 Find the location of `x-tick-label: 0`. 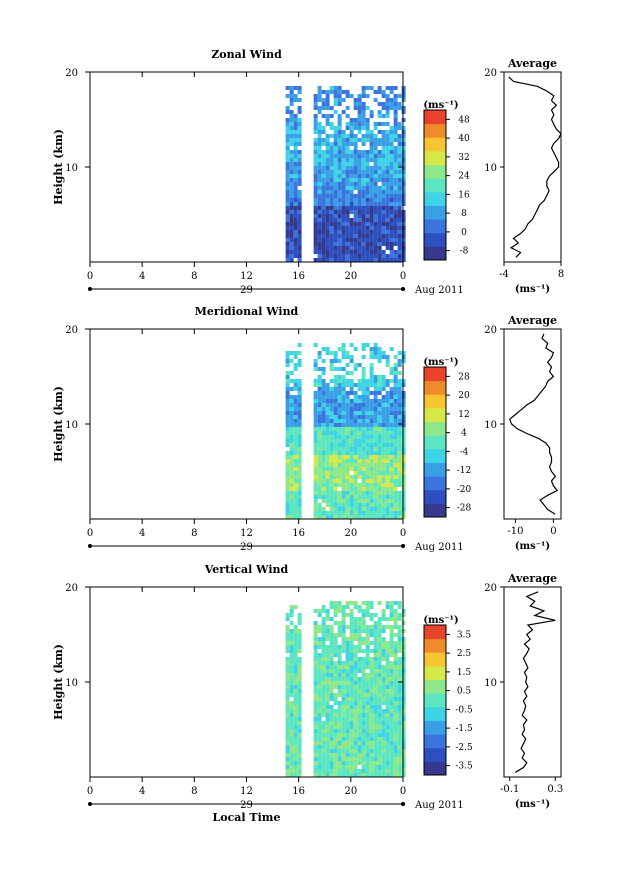

x-tick-label: 0 is located at coordinates (90, 791).